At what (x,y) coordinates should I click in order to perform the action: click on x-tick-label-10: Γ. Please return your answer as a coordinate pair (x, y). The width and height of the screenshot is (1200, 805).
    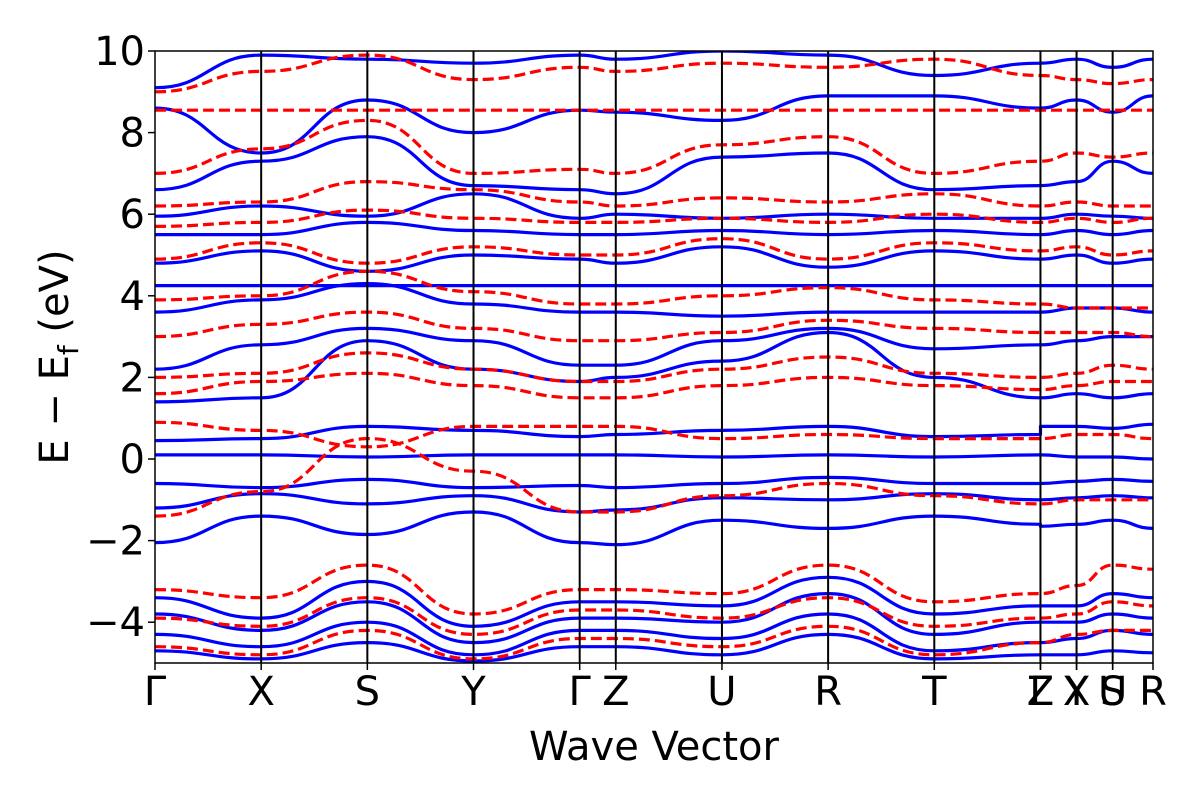
    Looking at the image, I should click on (1040, 692).